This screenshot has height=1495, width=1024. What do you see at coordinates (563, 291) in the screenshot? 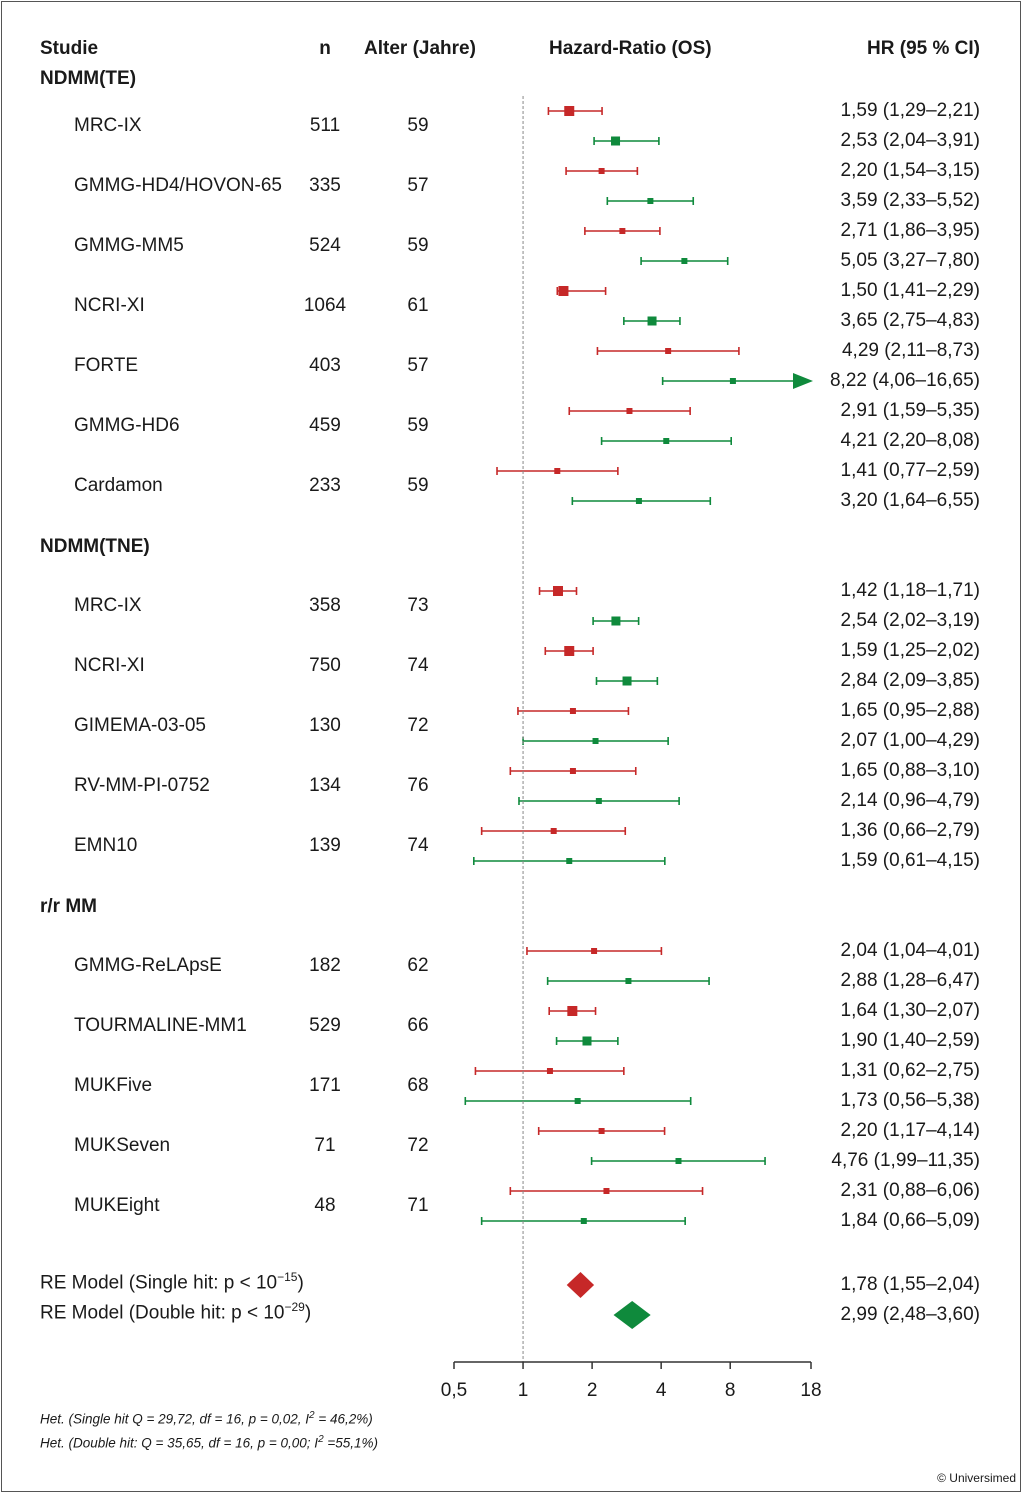
I see `study-0-3-single-point` at bounding box center [563, 291].